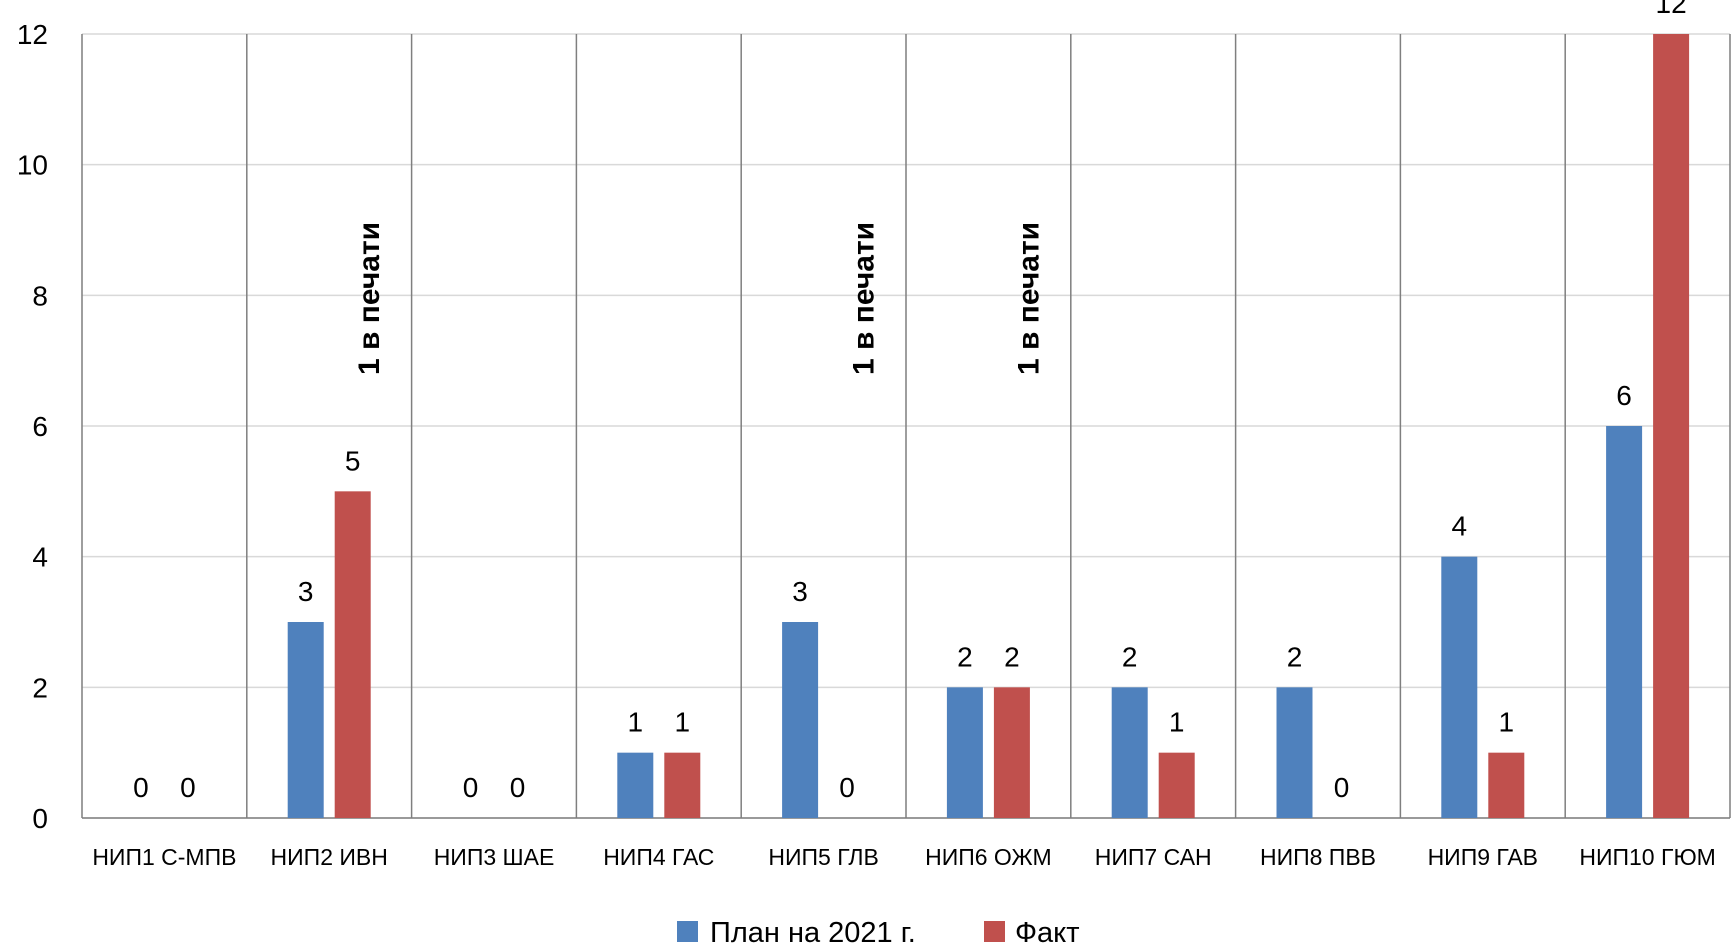 The image size is (1732, 947). Describe the element at coordinates (164, 857) in the screenshot. I see `x-tick-label: НИП1 С-МПВ` at that location.